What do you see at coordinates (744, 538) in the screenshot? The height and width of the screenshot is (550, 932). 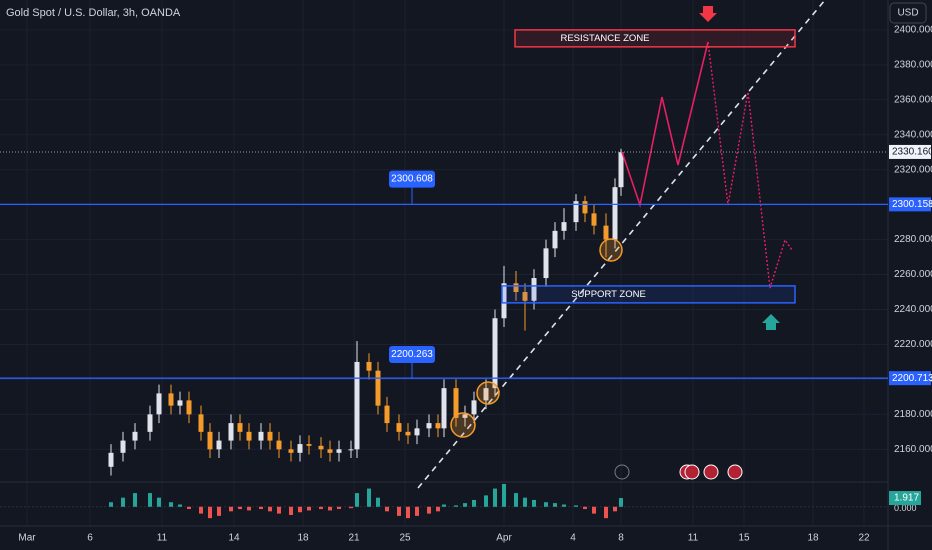 I see `x-tick-label: 15` at bounding box center [744, 538].